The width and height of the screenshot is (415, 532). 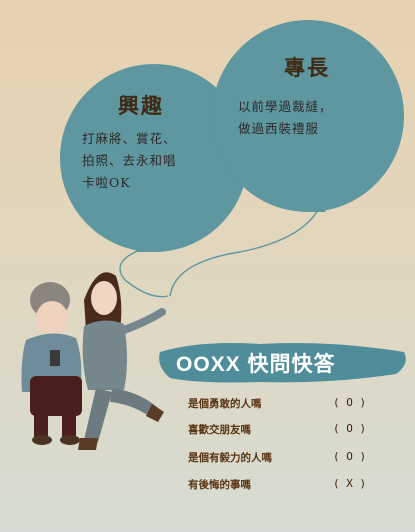 What do you see at coordinates (219, 485) in the screenshot?
I see `quiz-question: 有後悔的事嗎` at bounding box center [219, 485].